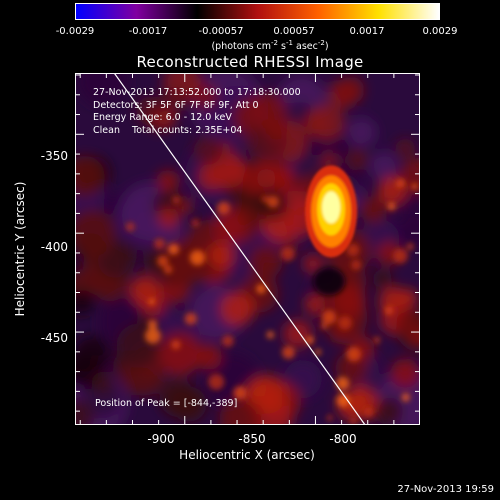 The height and width of the screenshot is (500, 500). What do you see at coordinates (197, 92) in the screenshot?
I see `time-range: 27-Nov-2013 17:13:52.000 to 17:18:30.000` at bounding box center [197, 92].